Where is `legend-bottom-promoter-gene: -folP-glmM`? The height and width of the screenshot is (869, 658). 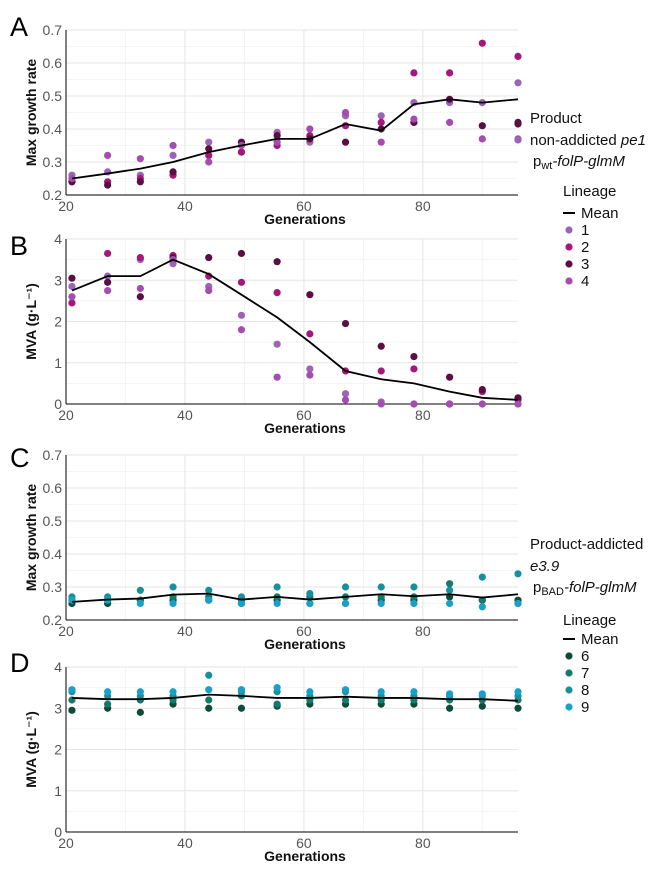
legend-bottom-promoter-gene: -folP-glmM is located at coordinates (600, 587).